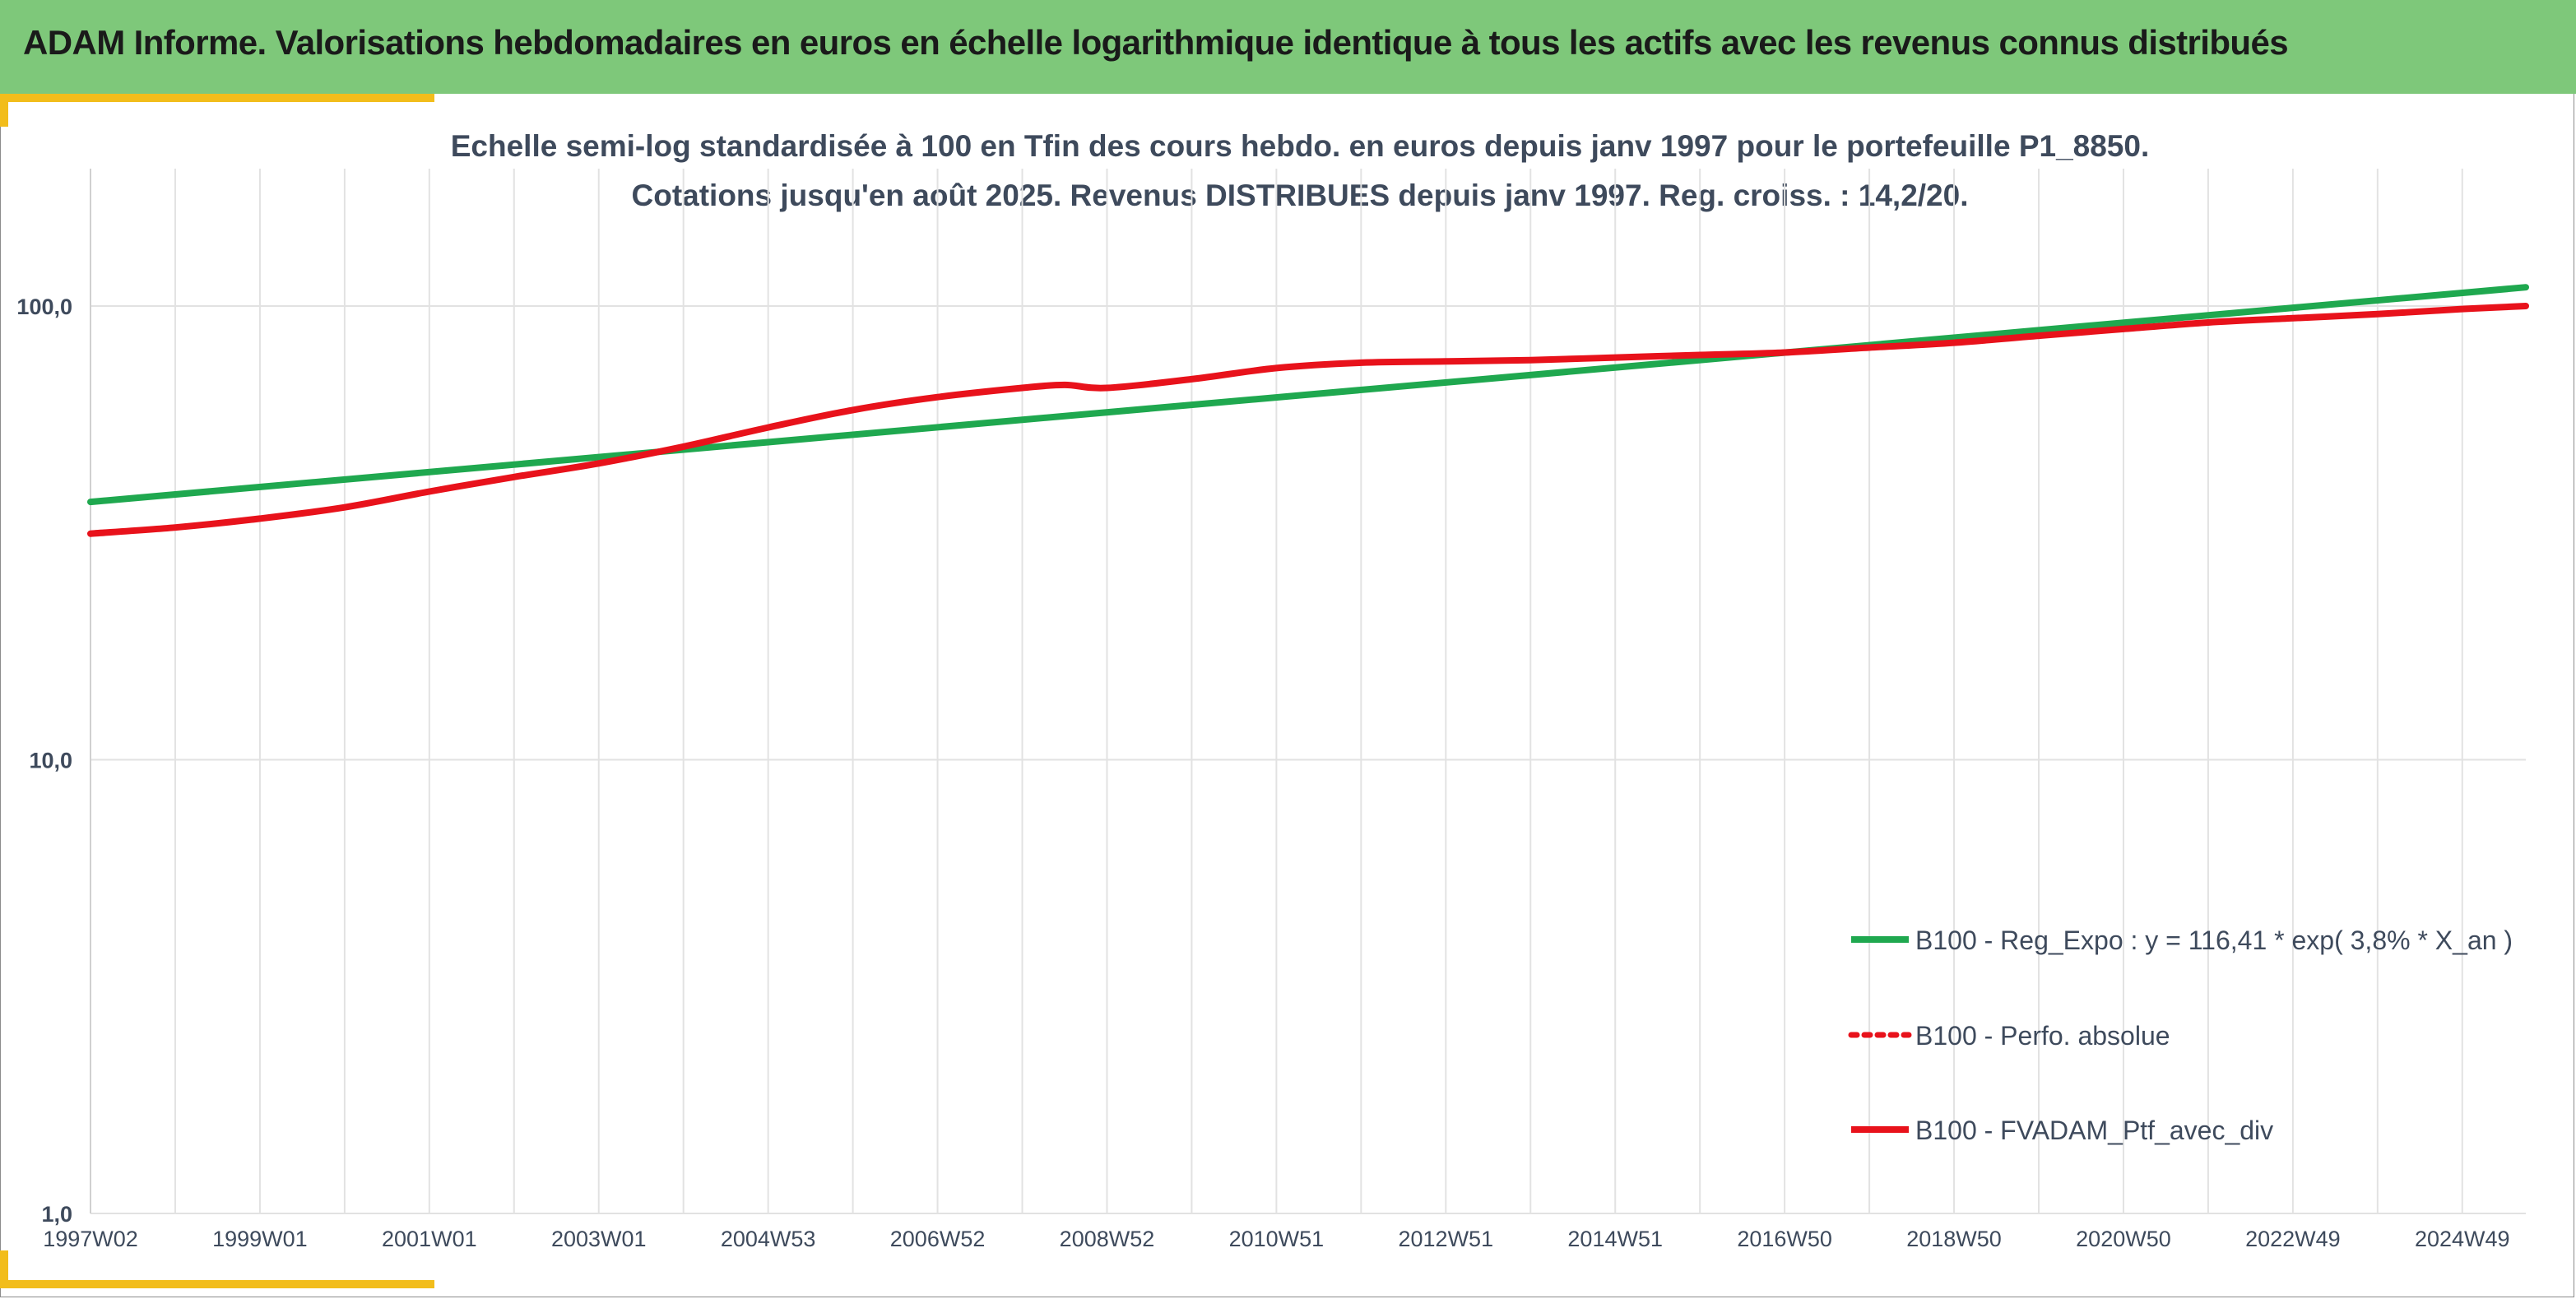  What do you see at coordinates (2123, 1239) in the screenshot?
I see `x-tick-label-2020w50: 2020W50` at bounding box center [2123, 1239].